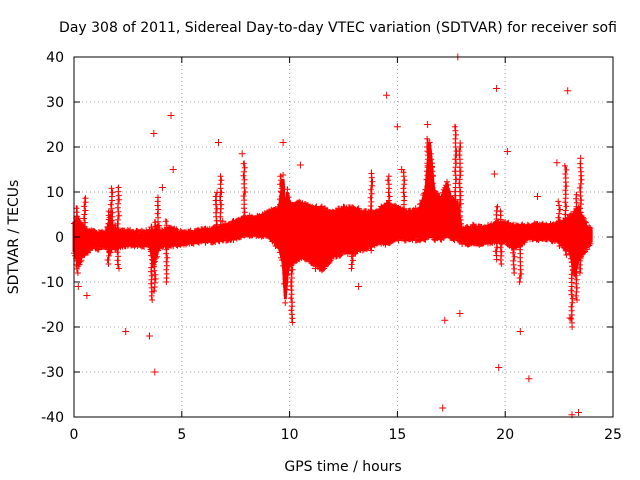  What do you see at coordinates (59, 238) in the screenshot?
I see `y-tick-label: 0` at bounding box center [59, 238].